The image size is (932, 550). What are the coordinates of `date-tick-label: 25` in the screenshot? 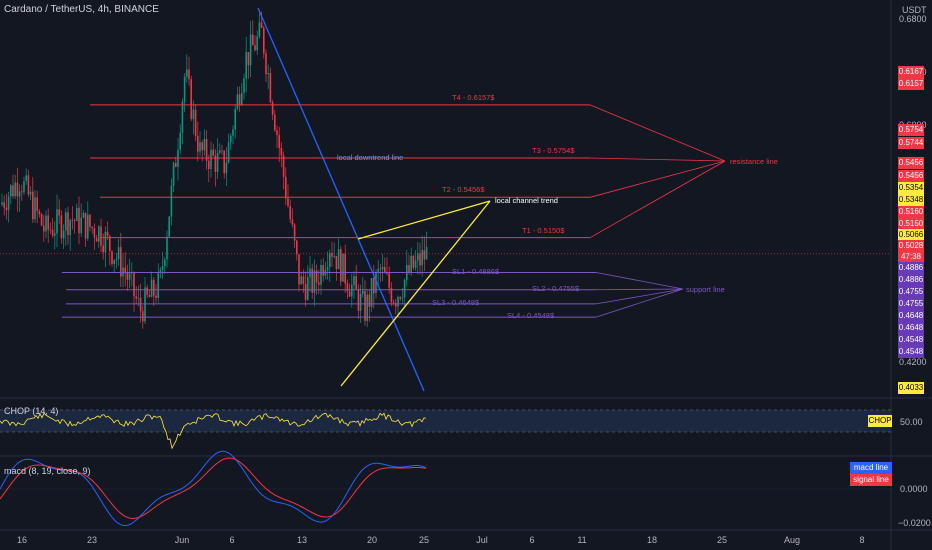 It's located at (722, 540).